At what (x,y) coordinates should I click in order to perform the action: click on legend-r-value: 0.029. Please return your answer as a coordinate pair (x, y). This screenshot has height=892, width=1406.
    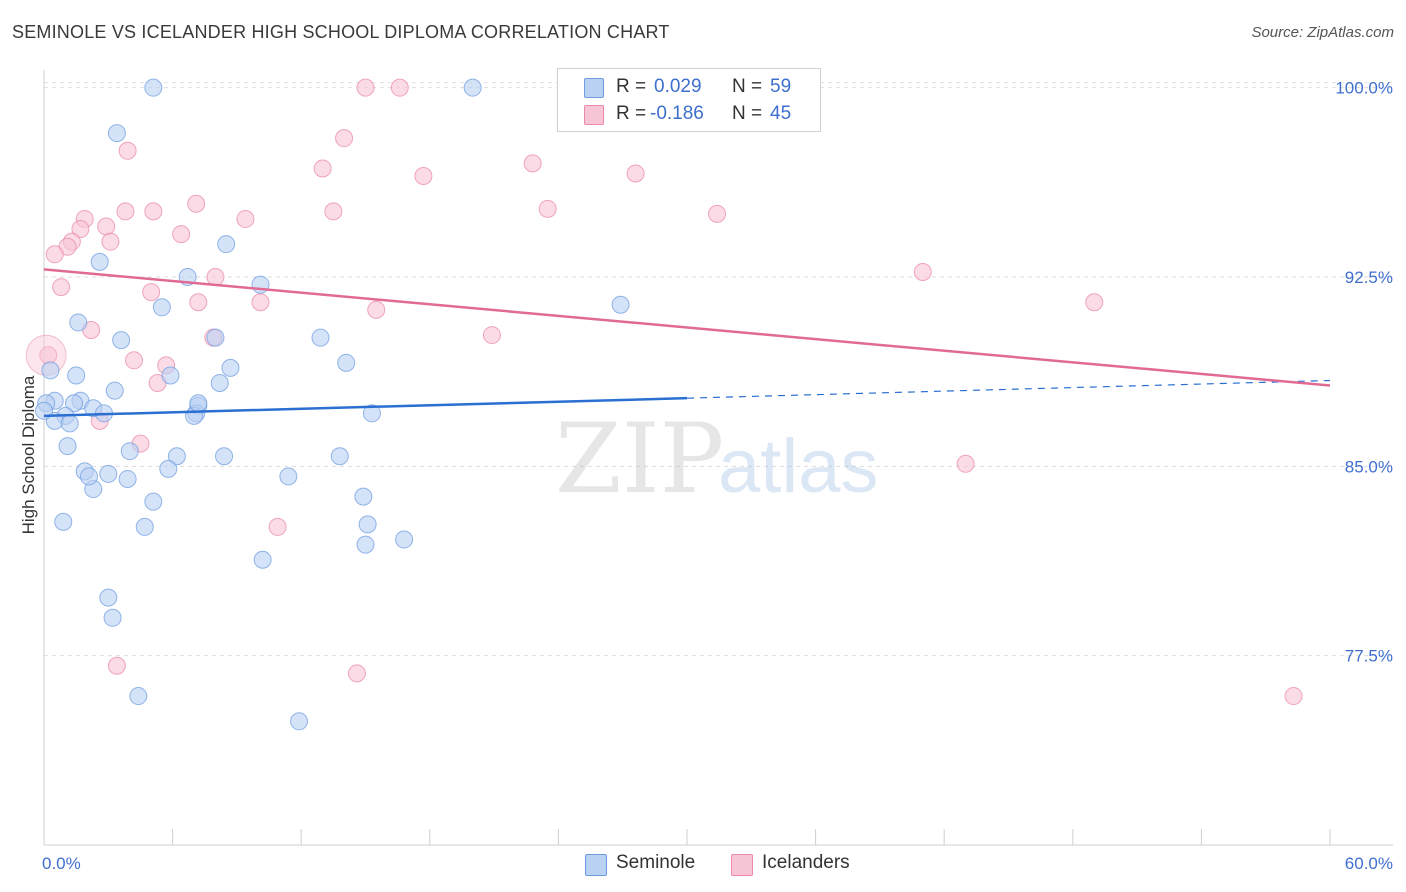
    Looking at the image, I should click on (678, 86).